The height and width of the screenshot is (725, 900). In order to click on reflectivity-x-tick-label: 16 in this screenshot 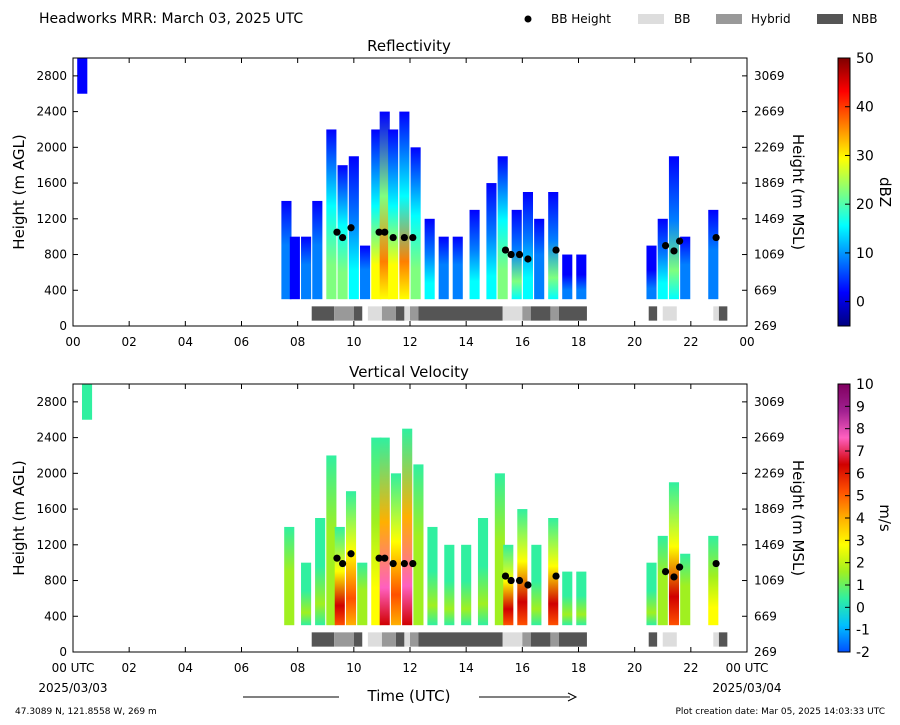, I will do `click(522, 342)`.